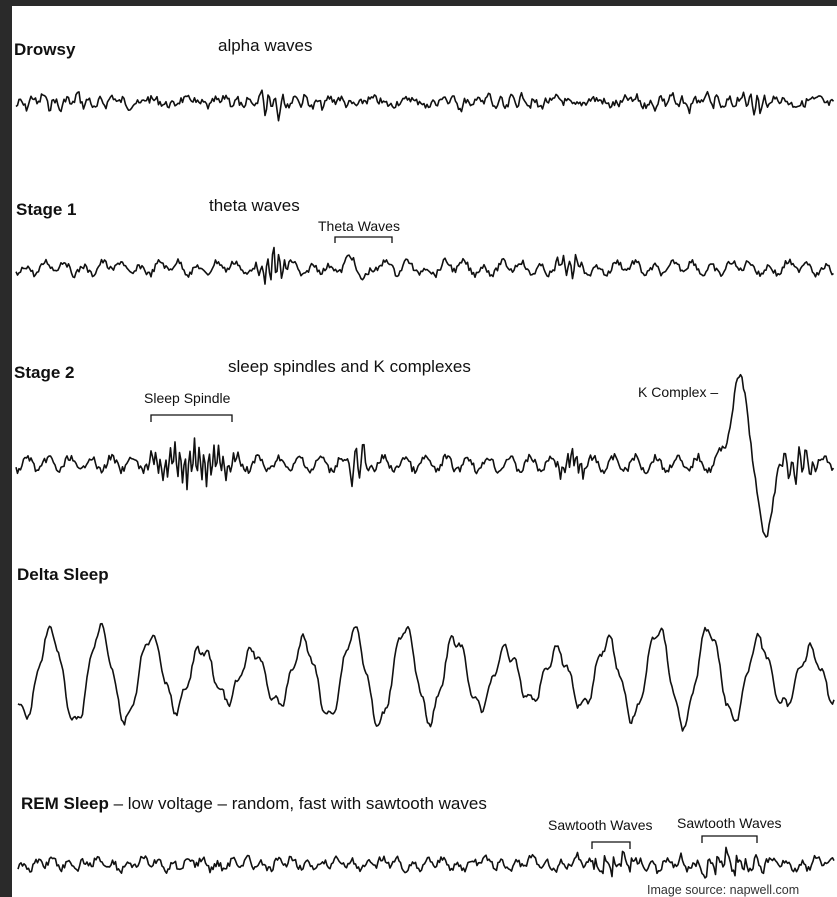  I want to click on bracket-theta-waves, so click(363, 239).